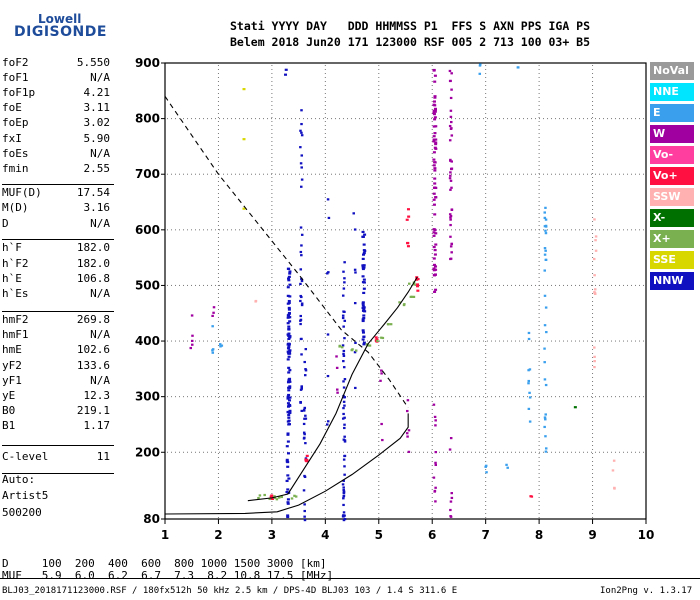 This screenshot has height=600, width=700. What do you see at coordinates (100, 293) in the screenshot?
I see `param-value: N/A` at bounding box center [100, 293].